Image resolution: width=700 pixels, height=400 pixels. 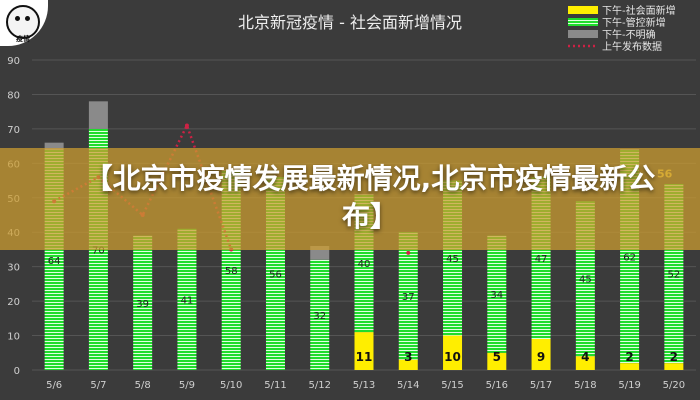 What do you see at coordinates (541, 385) in the screenshot?
I see `x-tick-label: 5/17` at bounding box center [541, 385].